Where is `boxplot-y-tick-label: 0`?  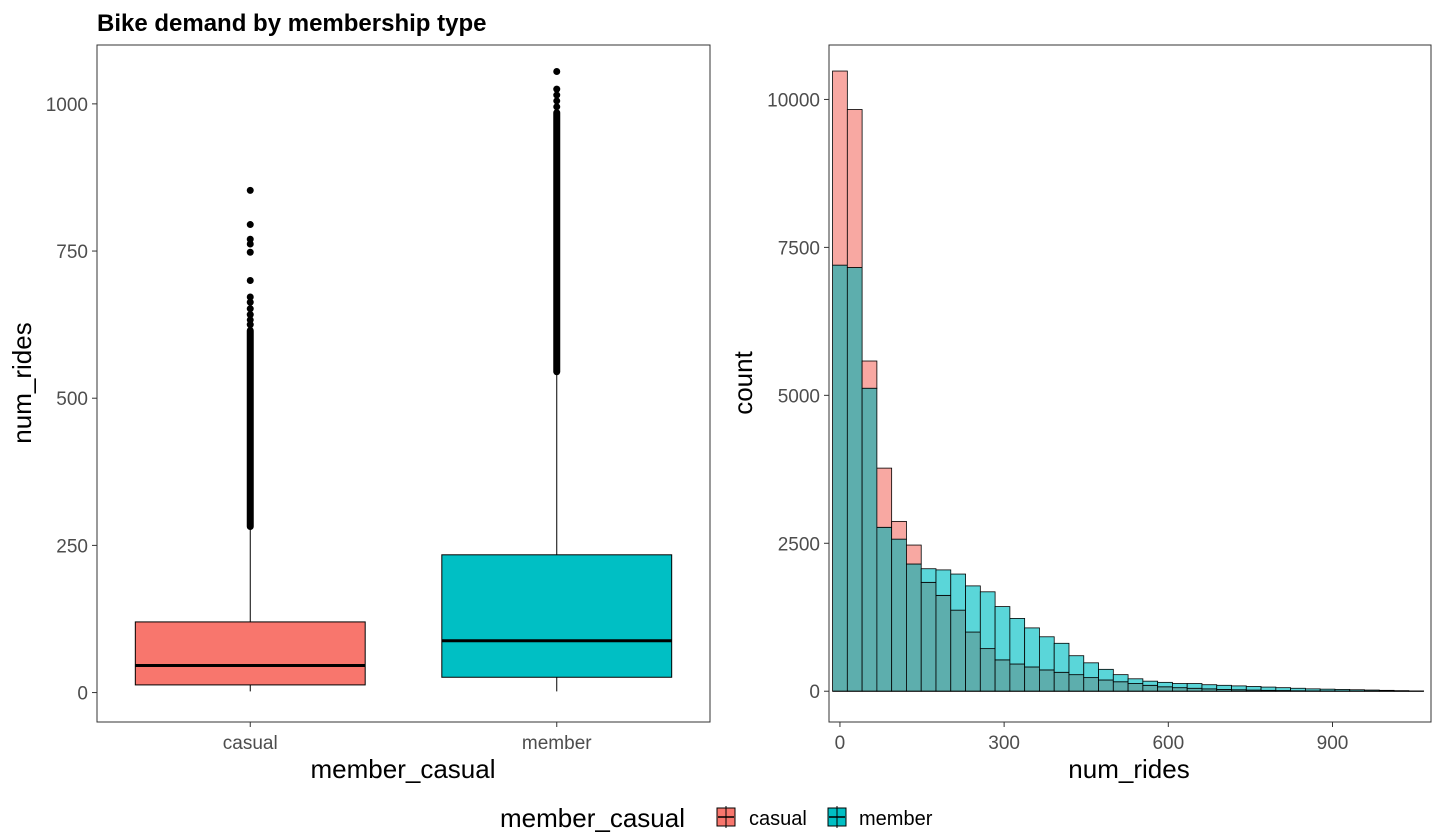 boxplot-y-tick-label: 0 is located at coordinates (82, 694).